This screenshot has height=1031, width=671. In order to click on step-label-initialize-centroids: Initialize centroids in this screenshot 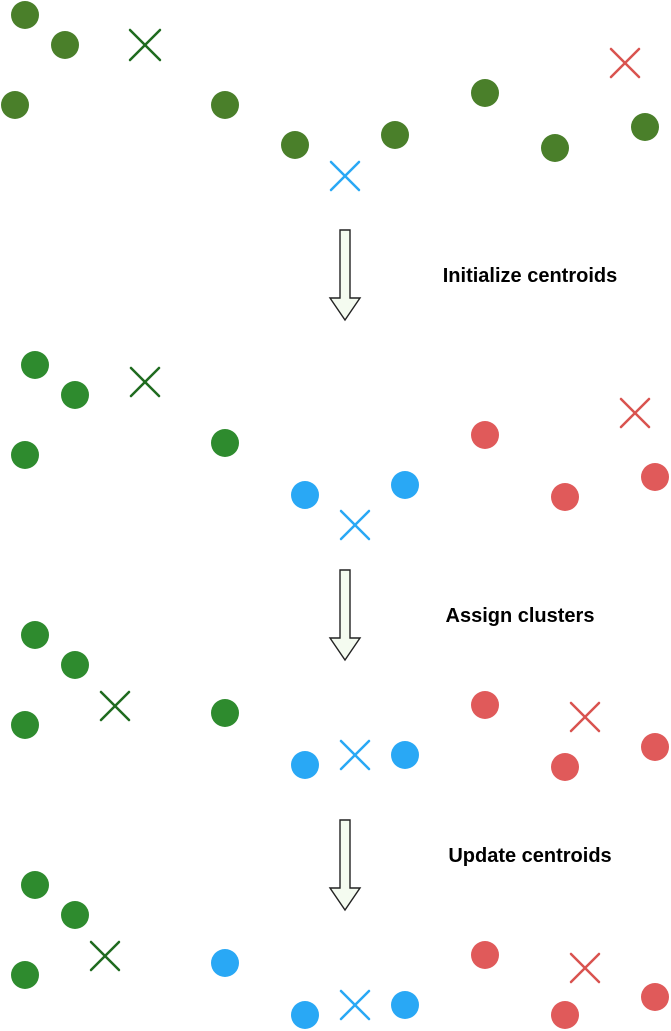, I will do `click(530, 276)`.